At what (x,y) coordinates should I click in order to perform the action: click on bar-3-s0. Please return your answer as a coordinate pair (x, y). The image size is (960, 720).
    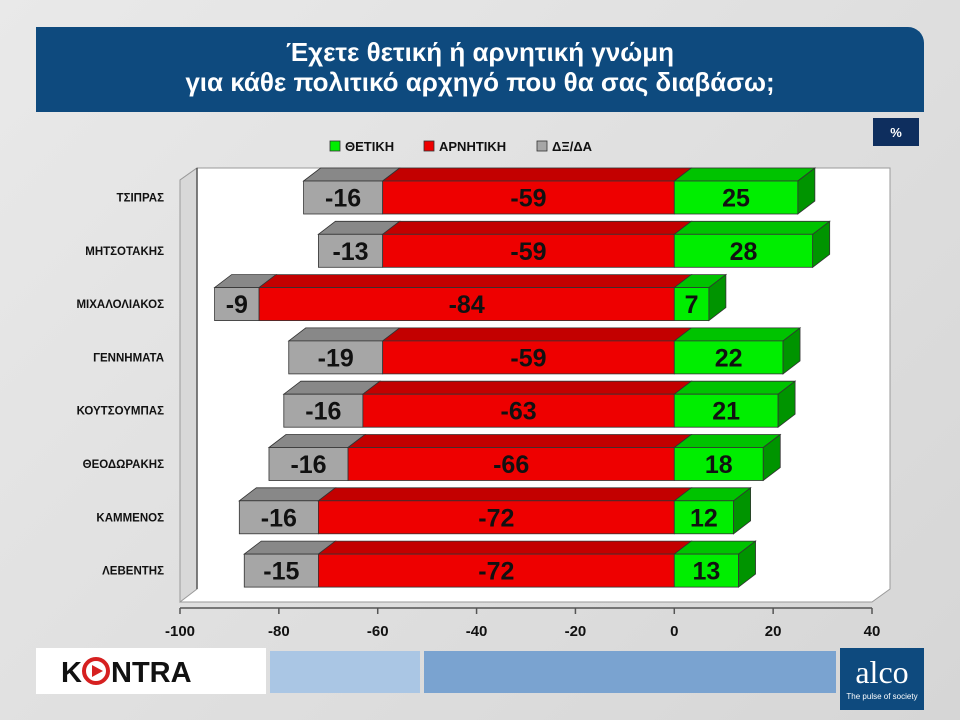
    Looking at the image, I should click on (728, 357).